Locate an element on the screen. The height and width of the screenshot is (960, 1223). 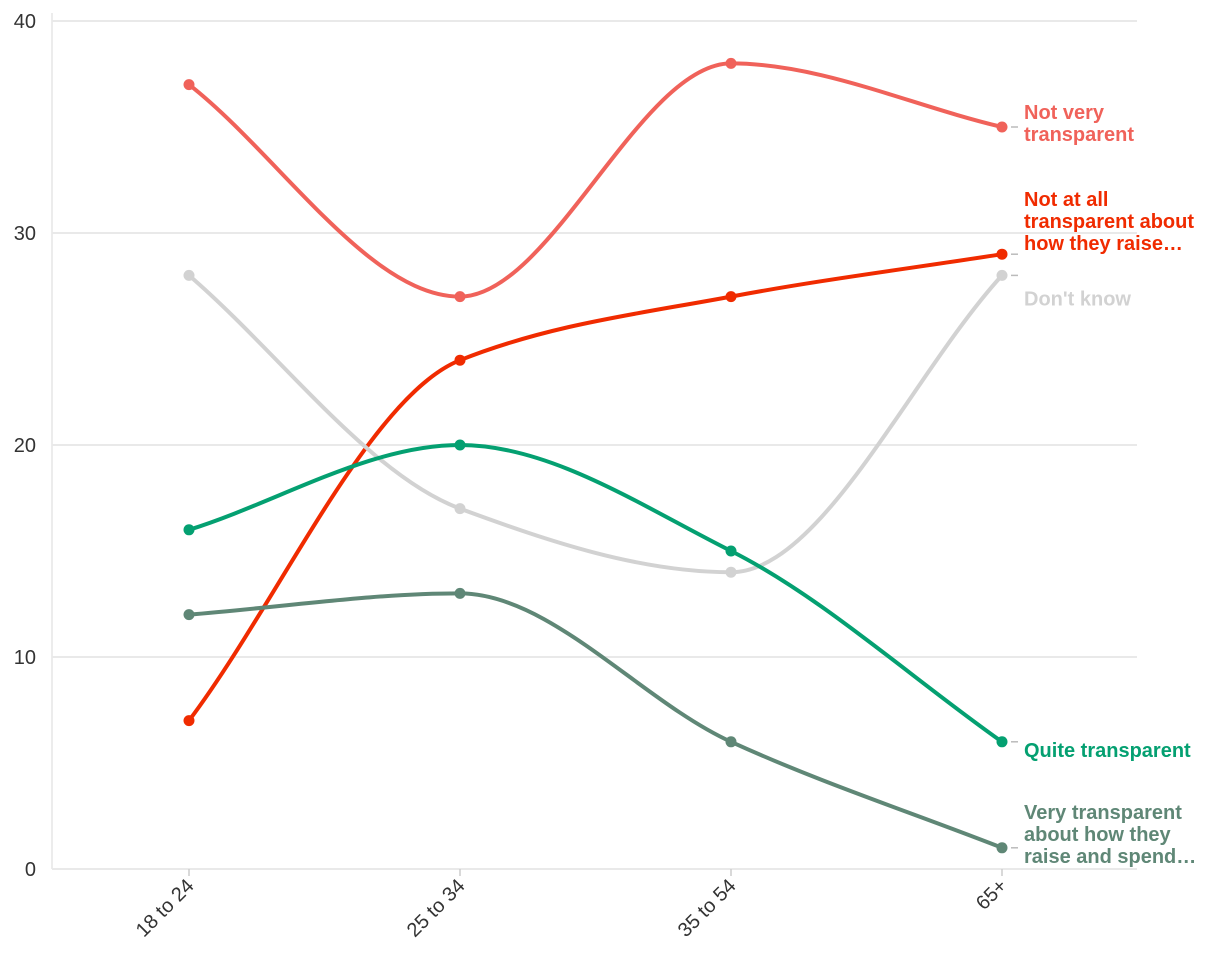
x-tick-label: 35 to 54 is located at coordinates (707, 908).